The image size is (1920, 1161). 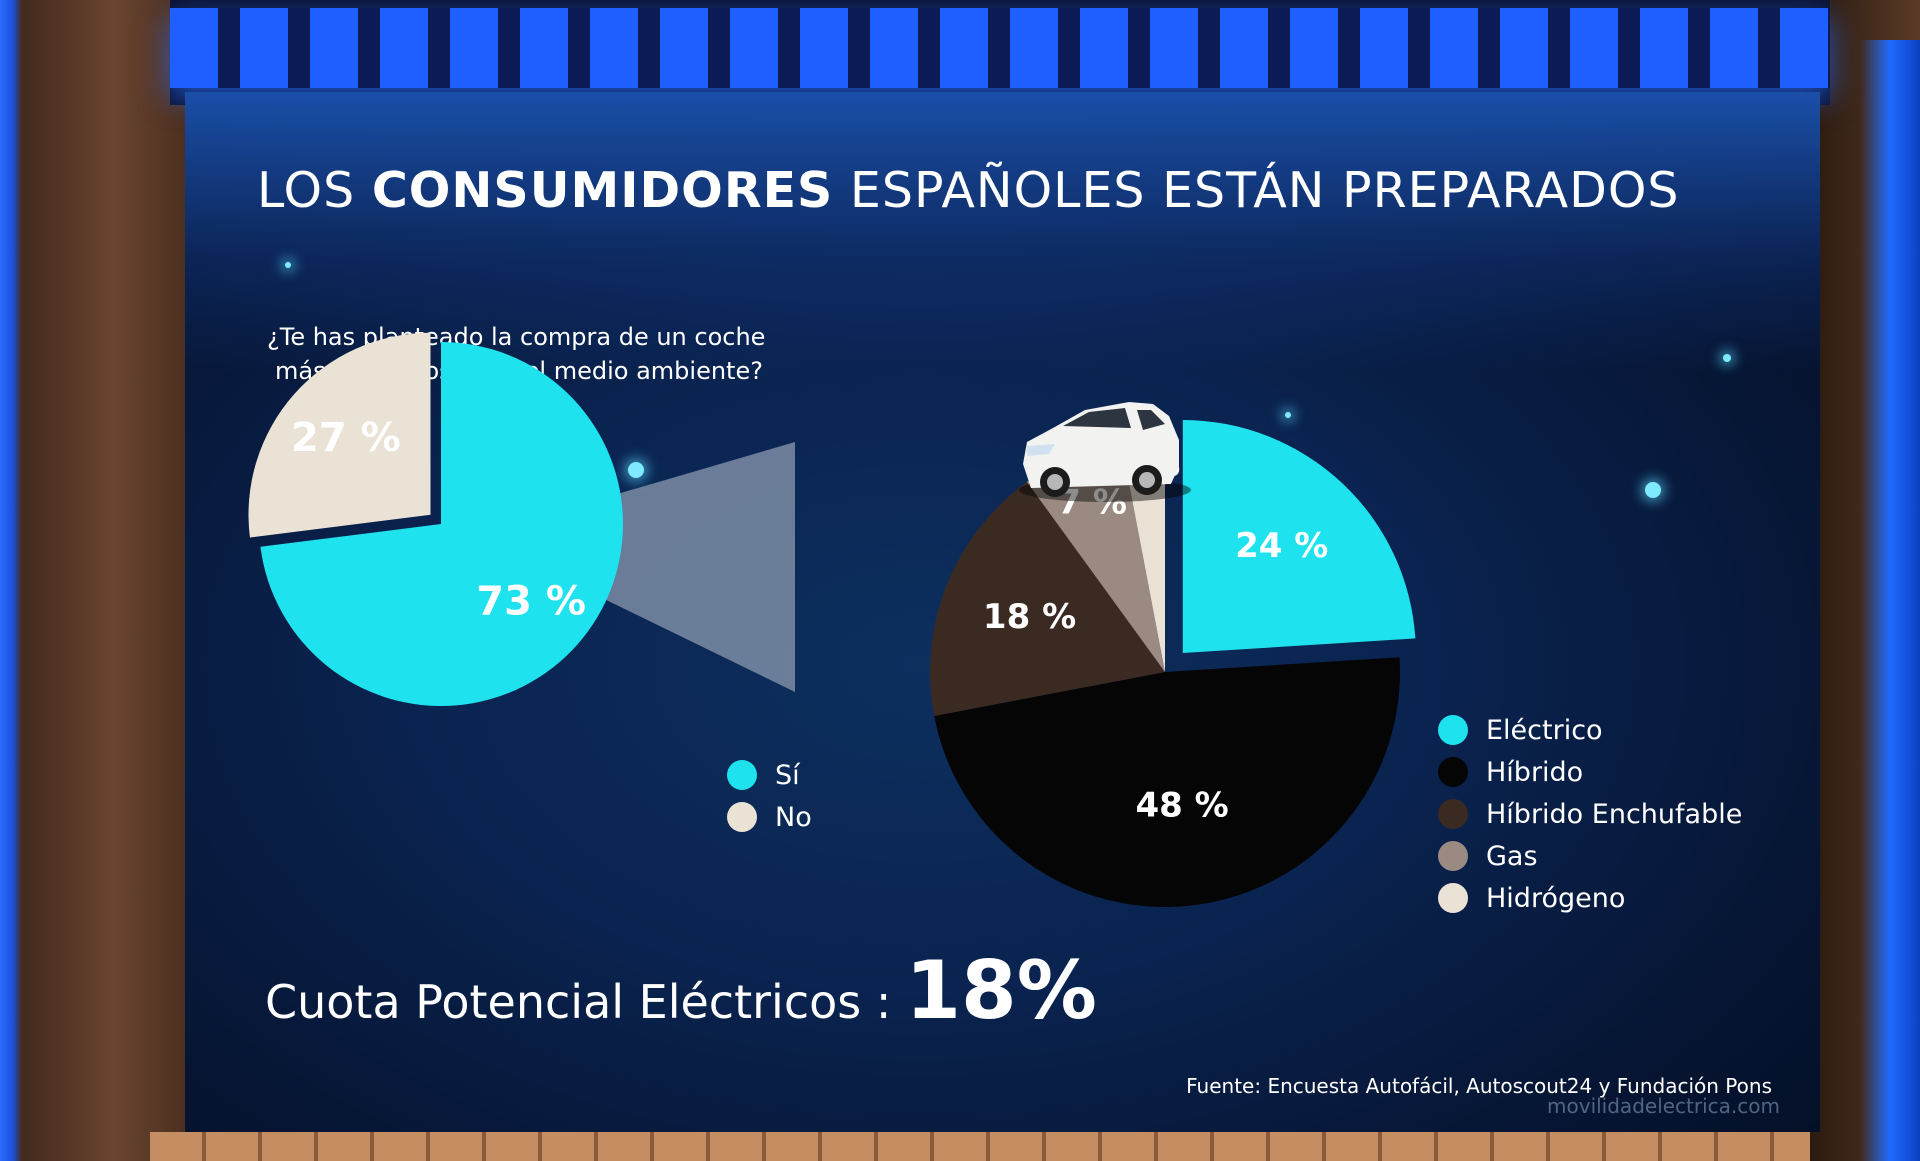 I want to click on pie-chart-consideration: 73 % 27 %, so click(x=435, y=519).